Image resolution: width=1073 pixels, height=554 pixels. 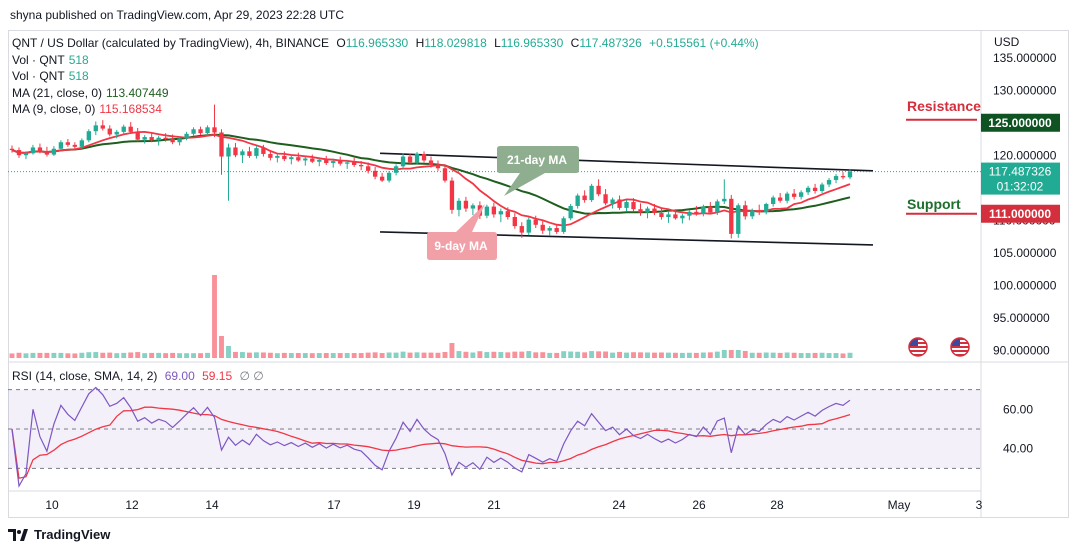 I want to click on legend-vol2-row: Vol · QNT 518, so click(x=385, y=76).